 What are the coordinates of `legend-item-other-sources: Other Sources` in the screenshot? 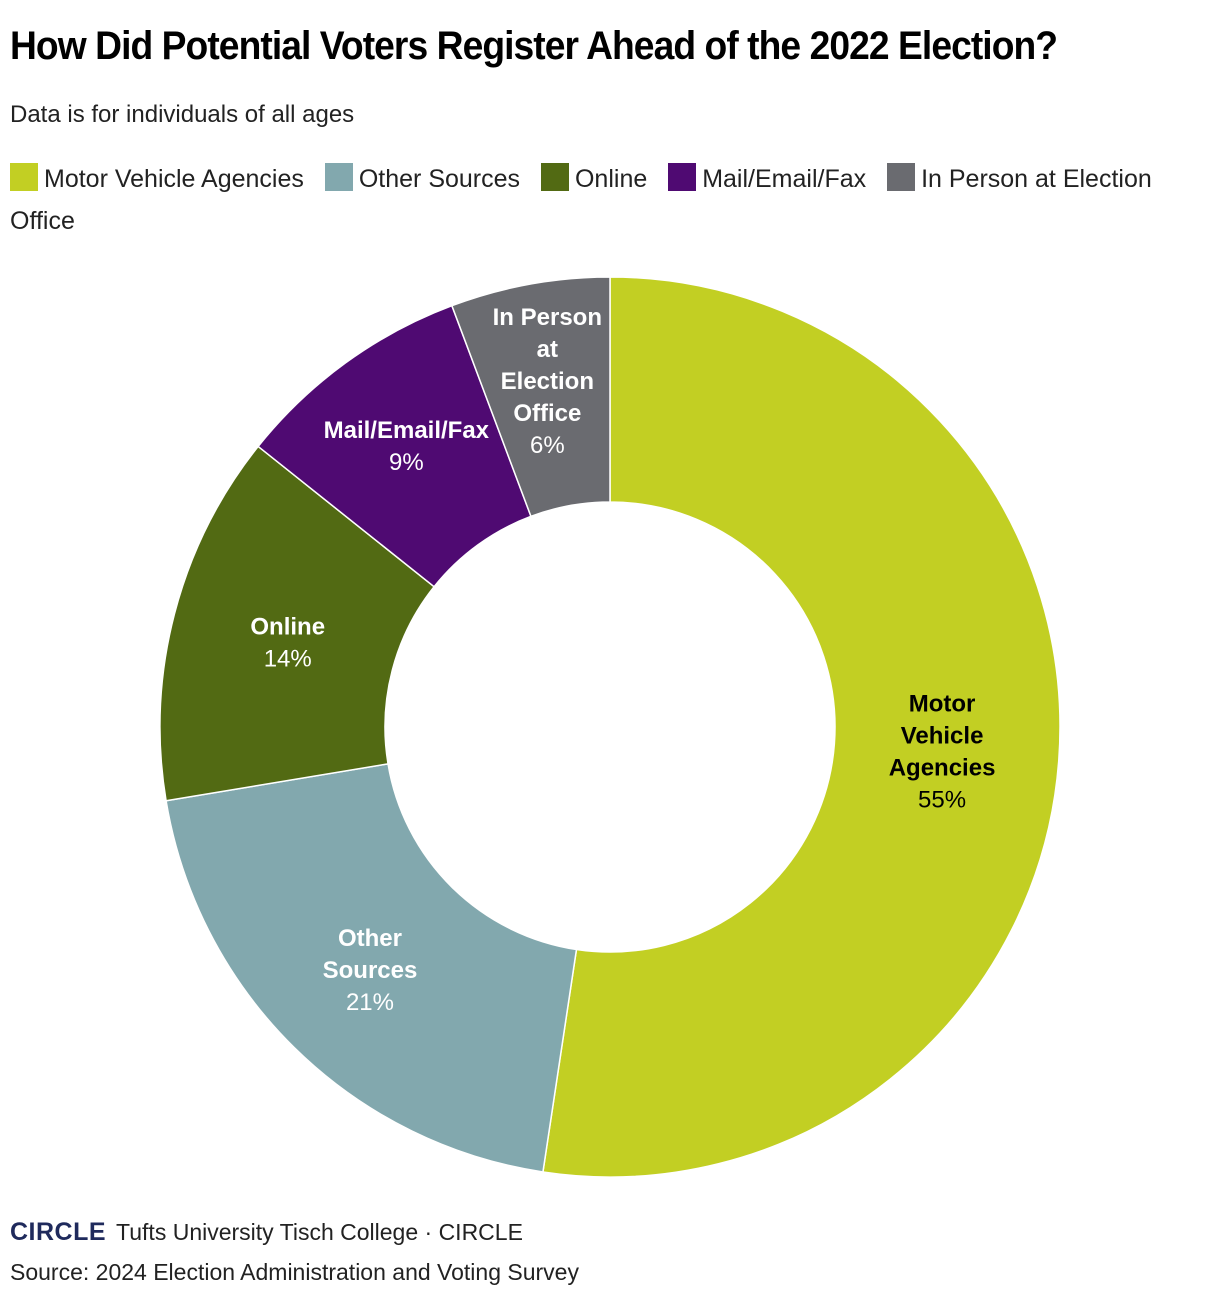 It's located at (422, 178).